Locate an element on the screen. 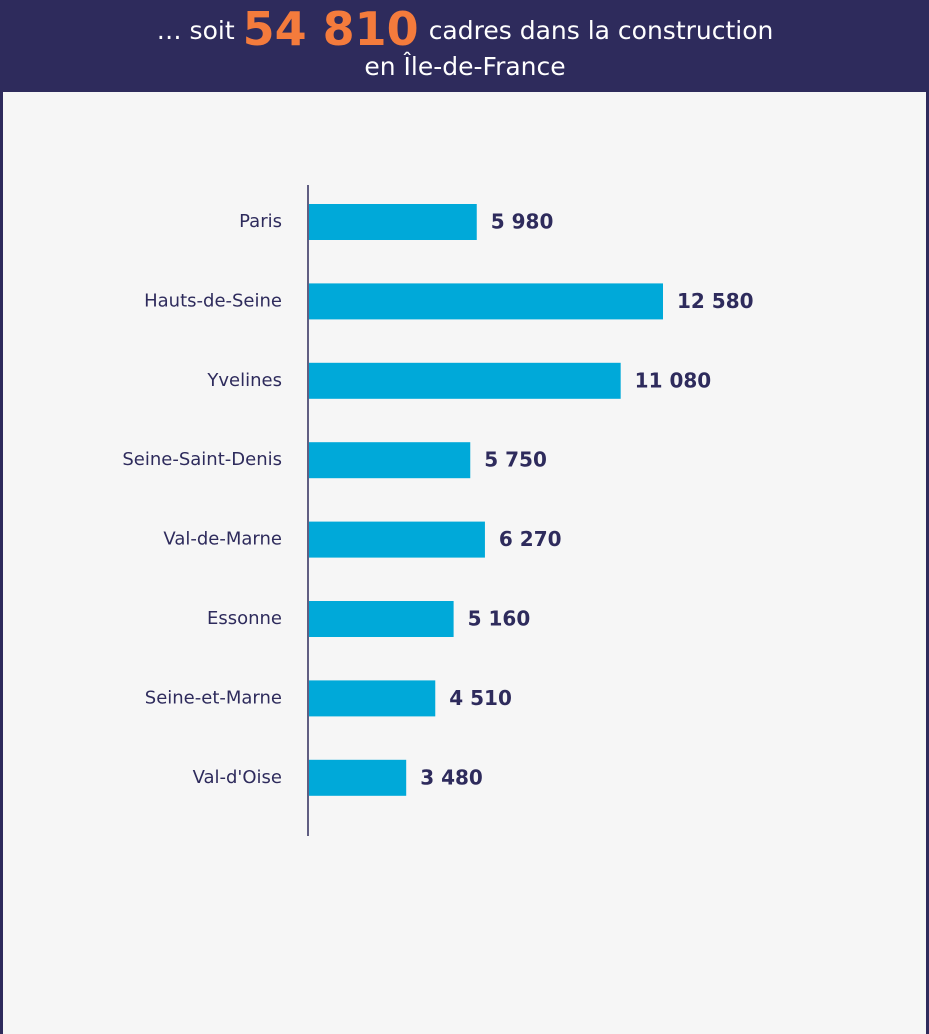 The width and height of the screenshot is (929, 1034). right-border is located at coordinates (927, 517).